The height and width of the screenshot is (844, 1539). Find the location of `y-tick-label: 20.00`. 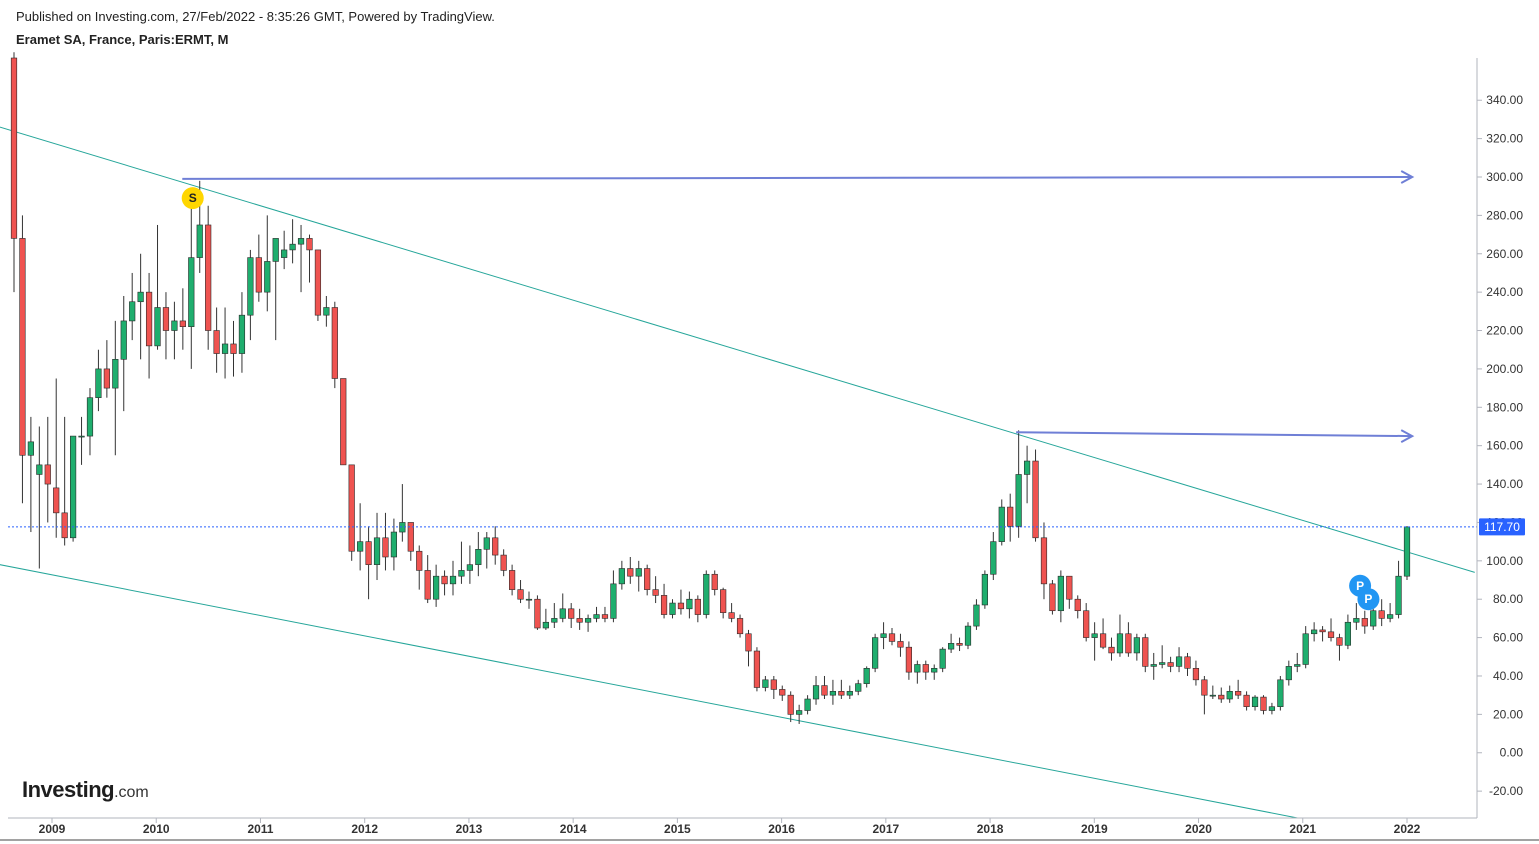

y-tick-label: 20.00 is located at coordinates (1508, 714).